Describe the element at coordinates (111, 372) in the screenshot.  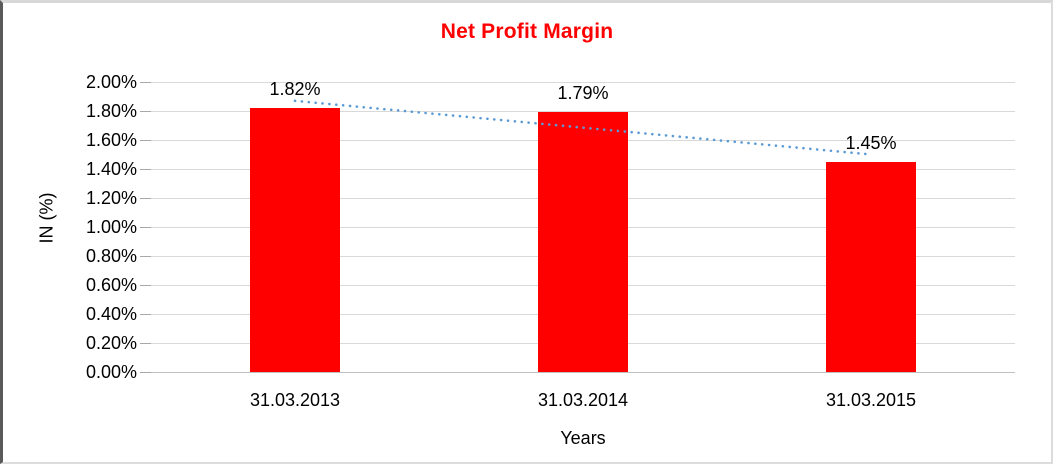
I see `y-tick-label: 0.00%` at that location.